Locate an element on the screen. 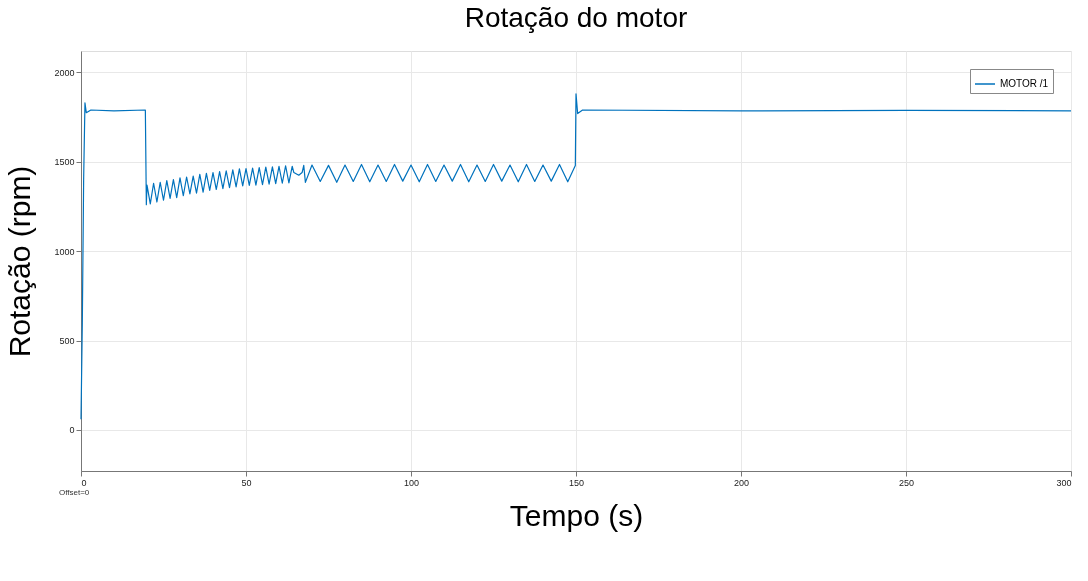 This screenshot has height=581, width=1088. x-tick-label: 250 is located at coordinates (906, 482).